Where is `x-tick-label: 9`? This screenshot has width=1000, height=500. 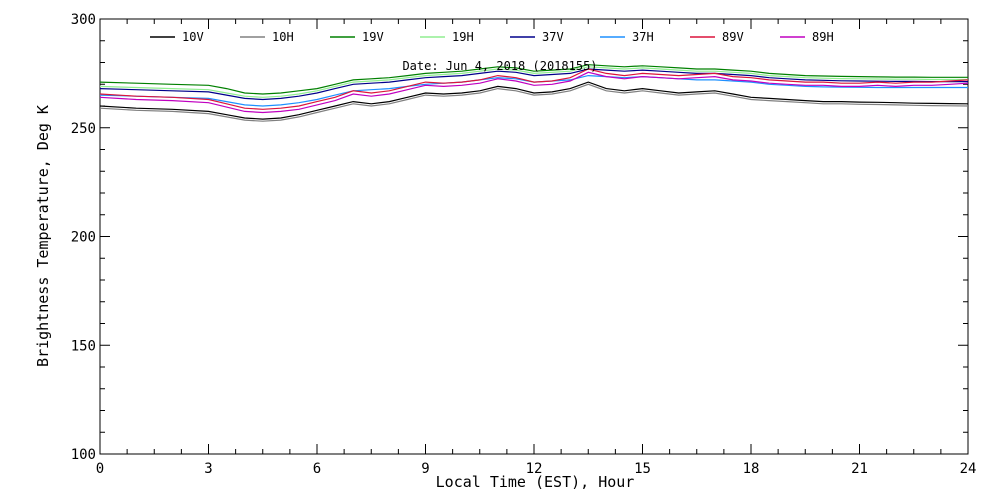
x-tick-label: 9 is located at coordinates (425, 469).